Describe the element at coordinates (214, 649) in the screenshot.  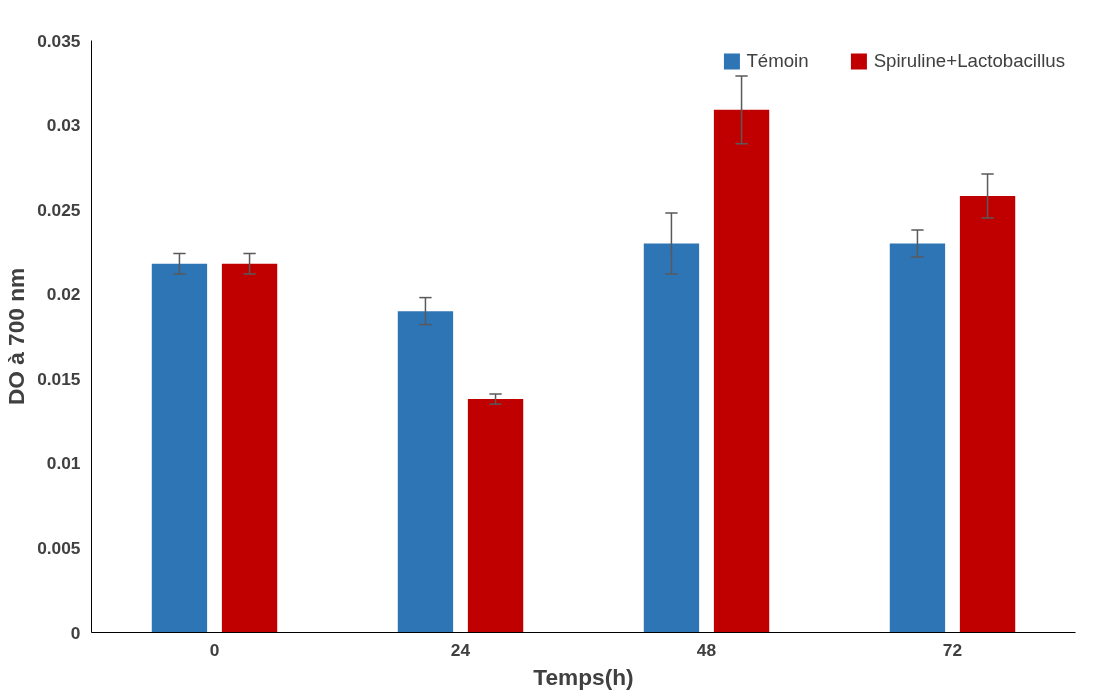
I see `x-tick-label: 0` at that location.